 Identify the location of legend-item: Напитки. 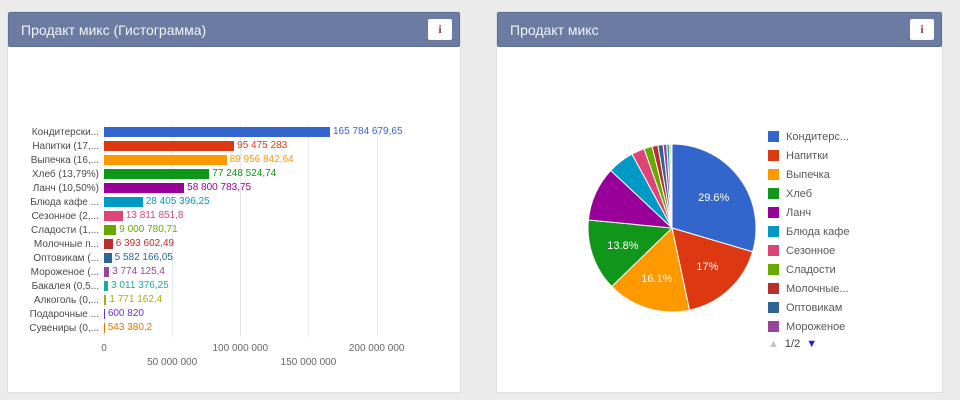
(808, 155).